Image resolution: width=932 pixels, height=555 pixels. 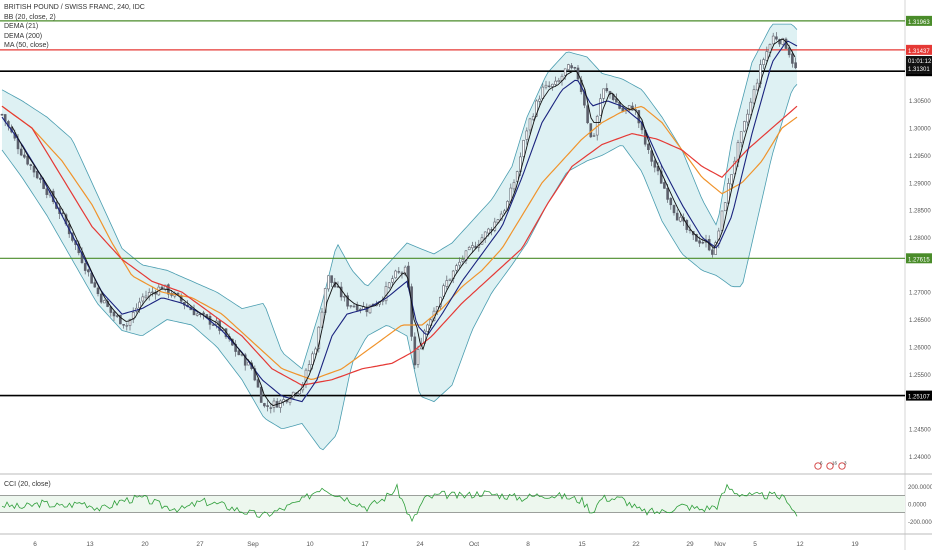 What do you see at coordinates (842, 465) in the screenshot?
I see `event-flag-icon: 3` at bounding box center [842, 465].